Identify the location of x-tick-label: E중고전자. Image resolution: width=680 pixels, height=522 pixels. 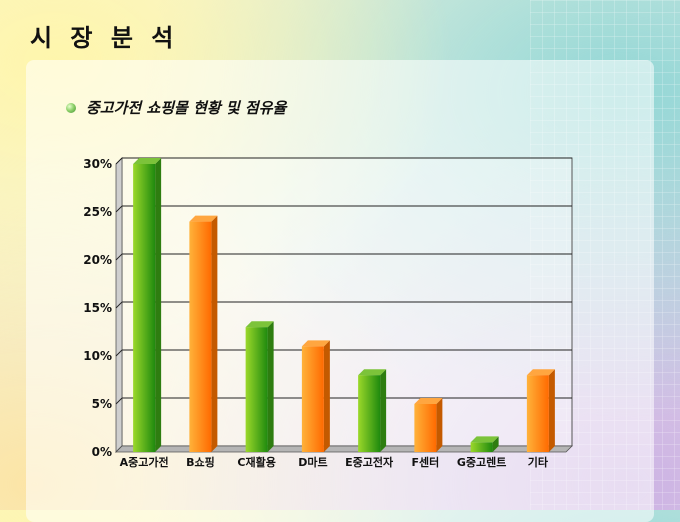
(369, 462).